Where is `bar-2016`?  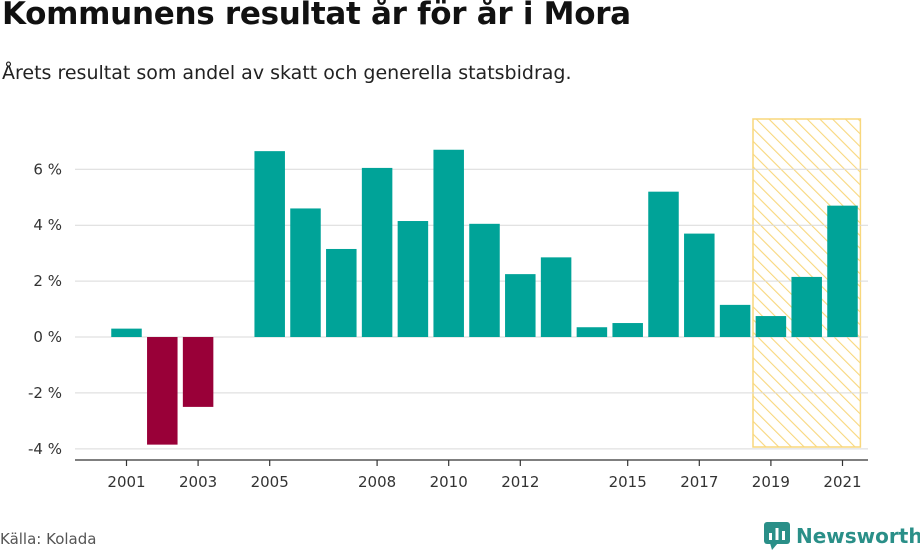
bar-2016 is located at coordinates (663, 264).